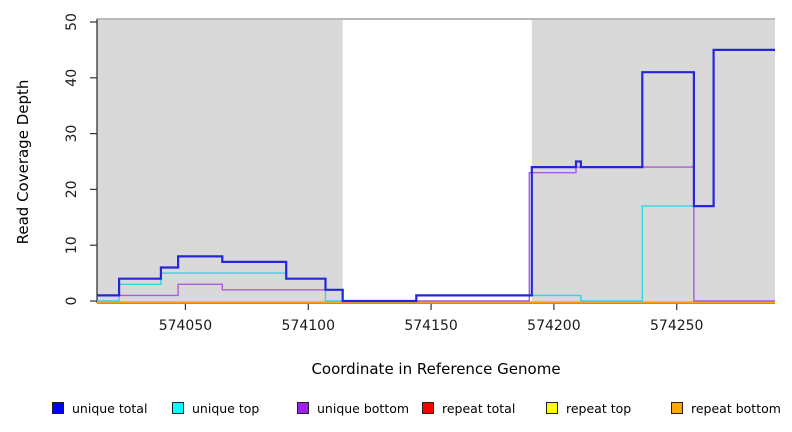  What do you see at coordinates (599, 408) in the screenshot?
I see `legend-label: repeat top` at bounding box center [599, 408].